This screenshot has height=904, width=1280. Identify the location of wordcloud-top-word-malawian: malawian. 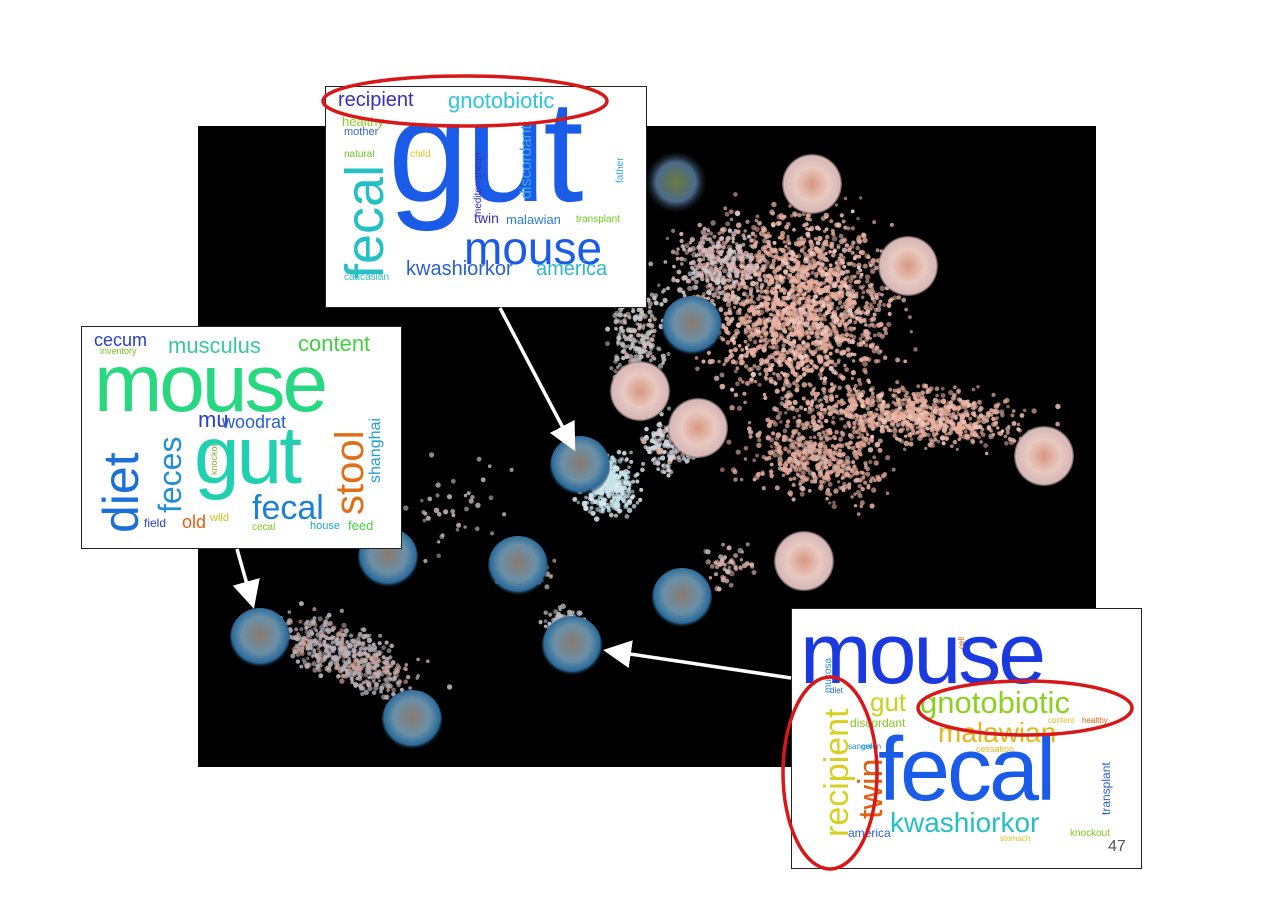
(533, 219).